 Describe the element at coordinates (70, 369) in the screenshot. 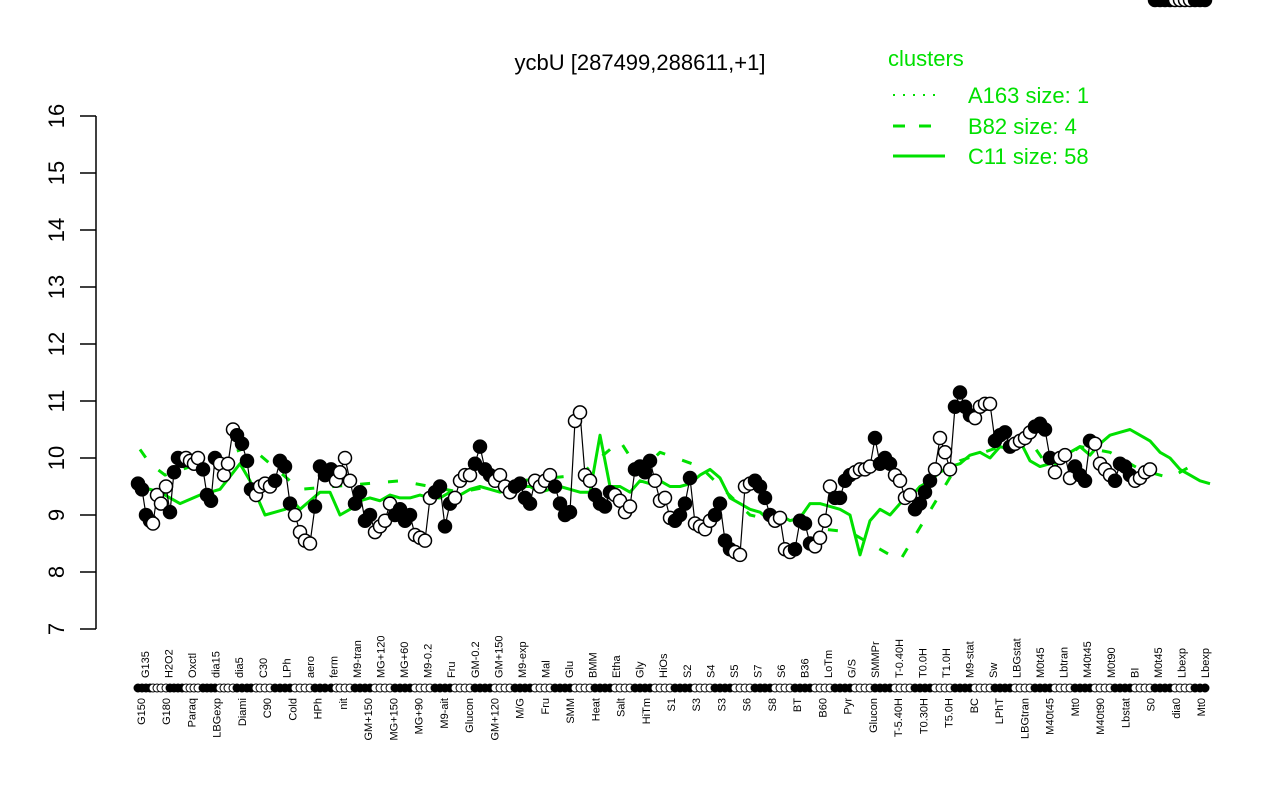

I see `y-axis: 7 8 9 10 11 12 13 14 15 16` at that location.